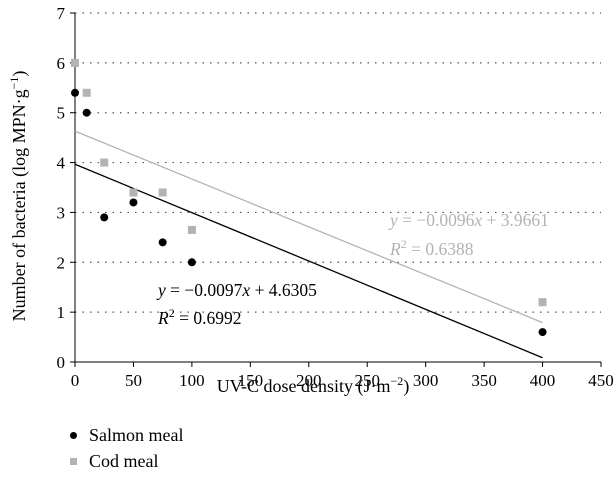 The image size is (615, 498). Describe the element at coordinates (484, 380) in the screenshot. I see `x-tick-label-350: 350` at that location.